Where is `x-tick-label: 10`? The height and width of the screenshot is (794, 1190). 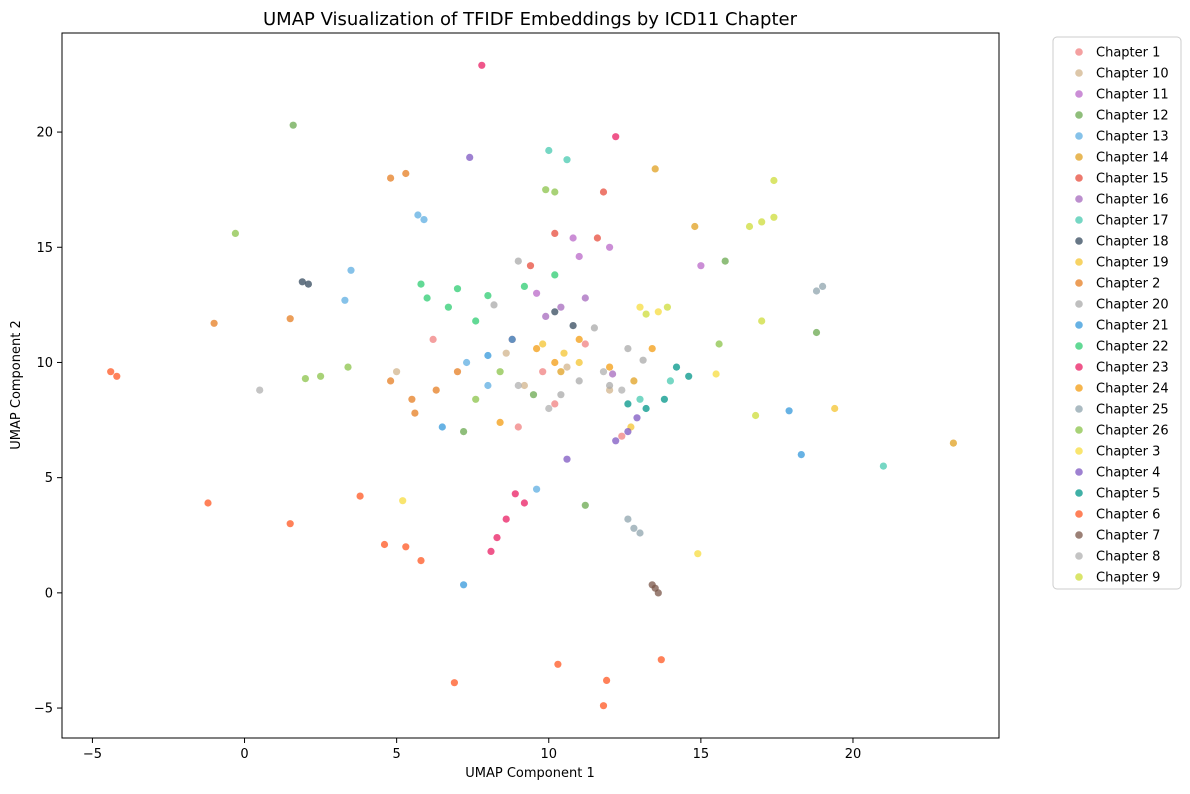 x-tick-label: 10 is located at coordinates (548, 754).